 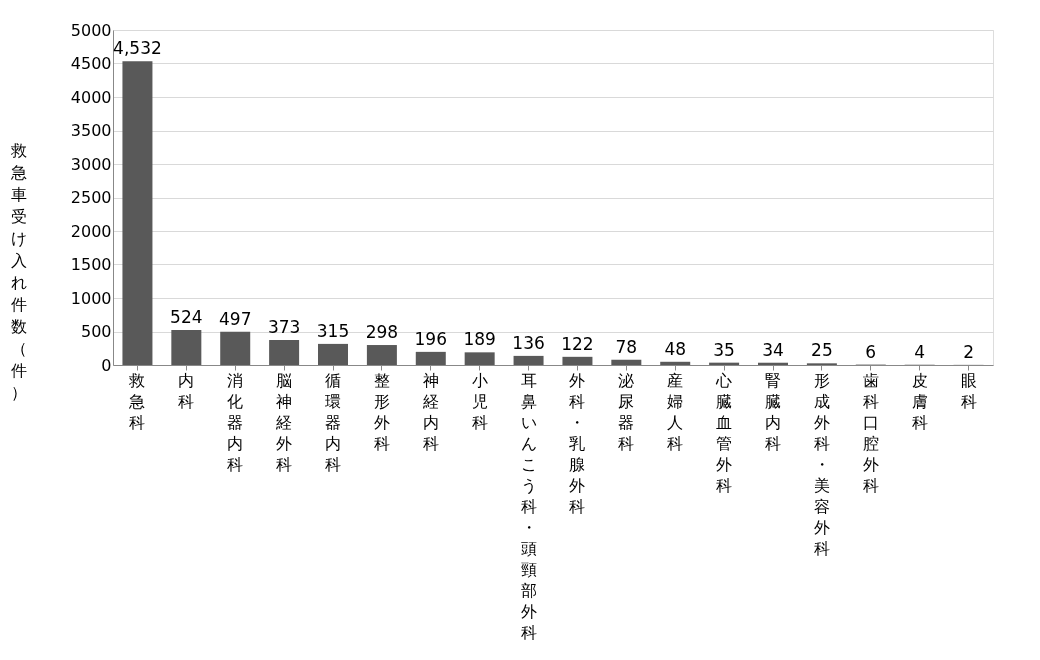 What do you see at coordinates (235, 318) in the screenshot?
I see `data-label: 497` at bounding box center [235, 318].